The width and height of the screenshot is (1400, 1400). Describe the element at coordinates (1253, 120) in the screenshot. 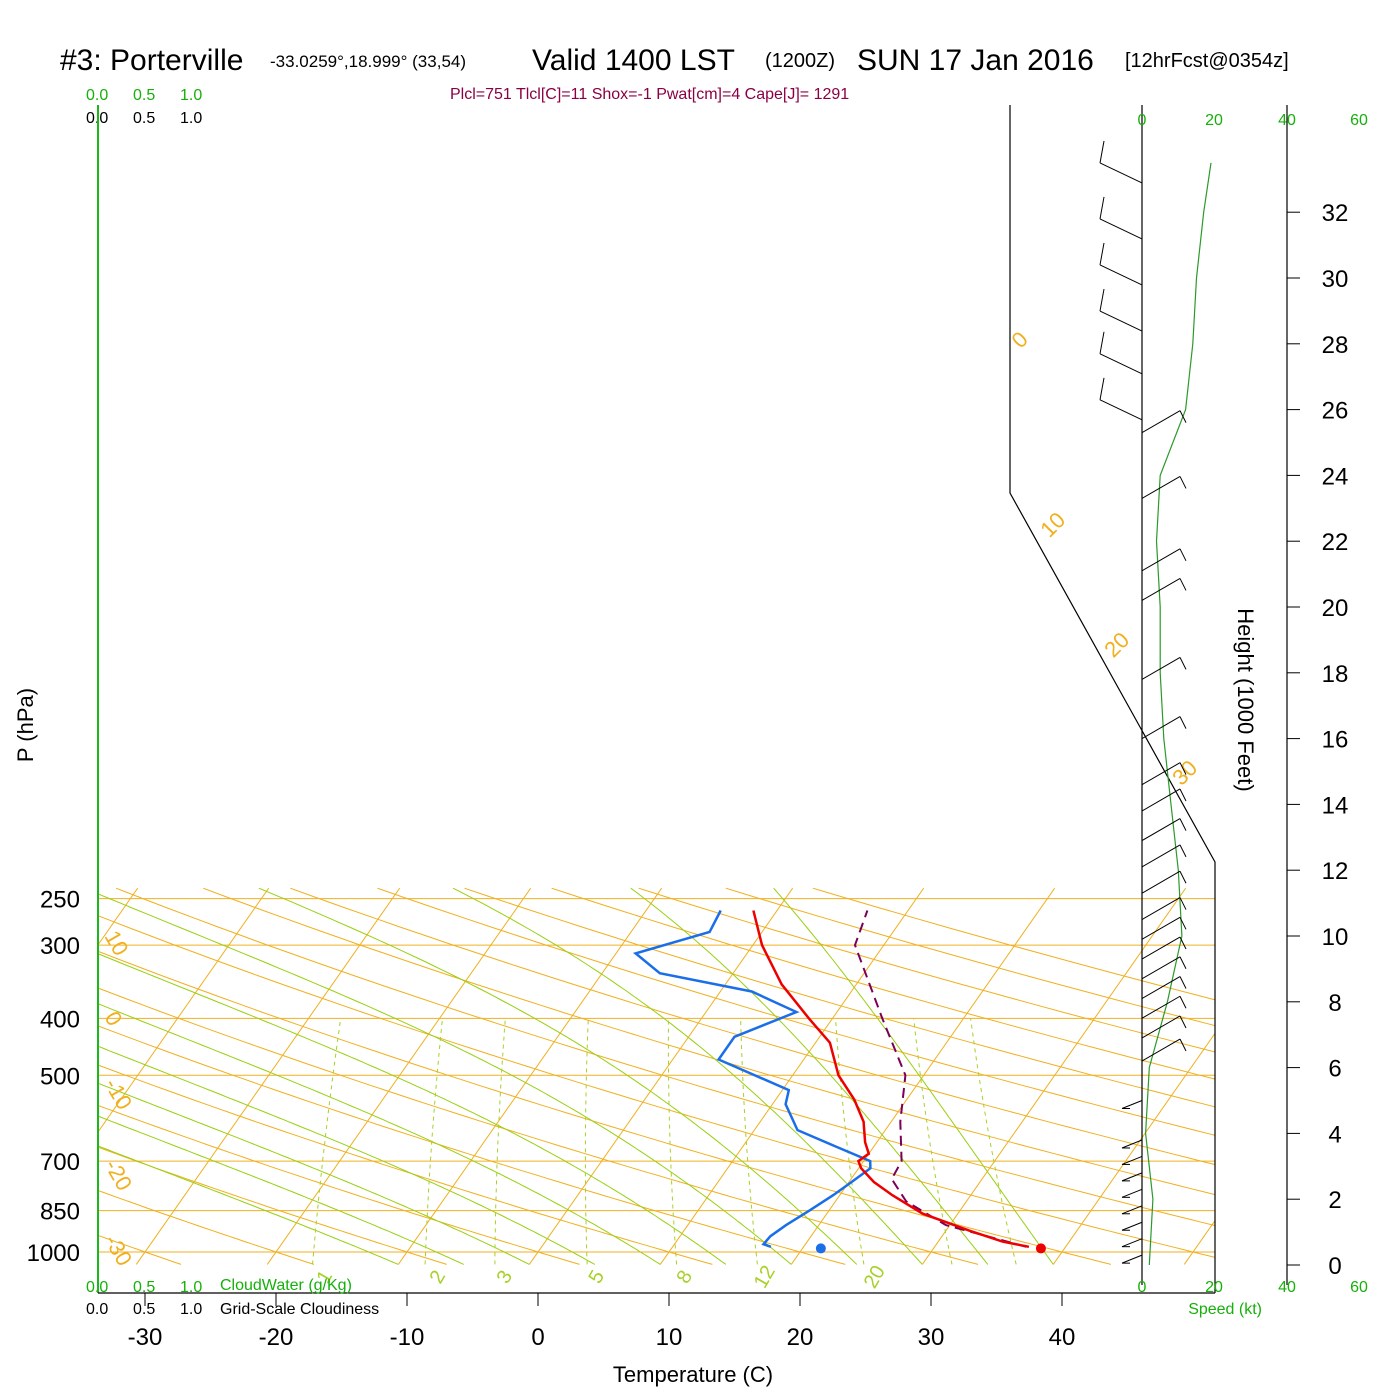

I see `speed-scale-top: 0 20 40 60` at that location.